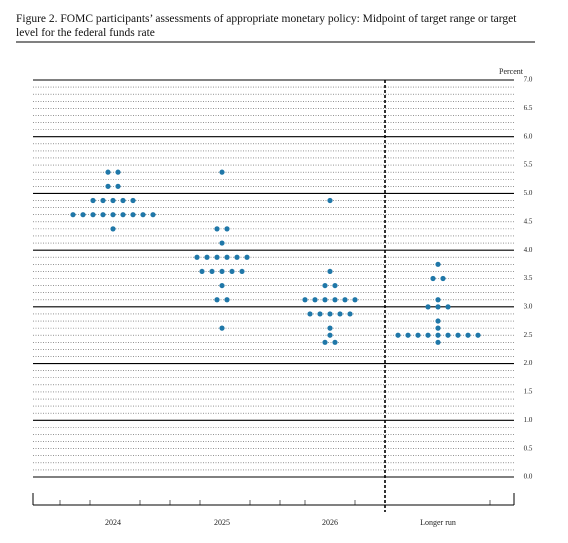 The height and width of the screenshot is (543, 568). Describe the element at coordinates (330, 522) in the screenshot. I see `x-tick-label: 2026` at that location.